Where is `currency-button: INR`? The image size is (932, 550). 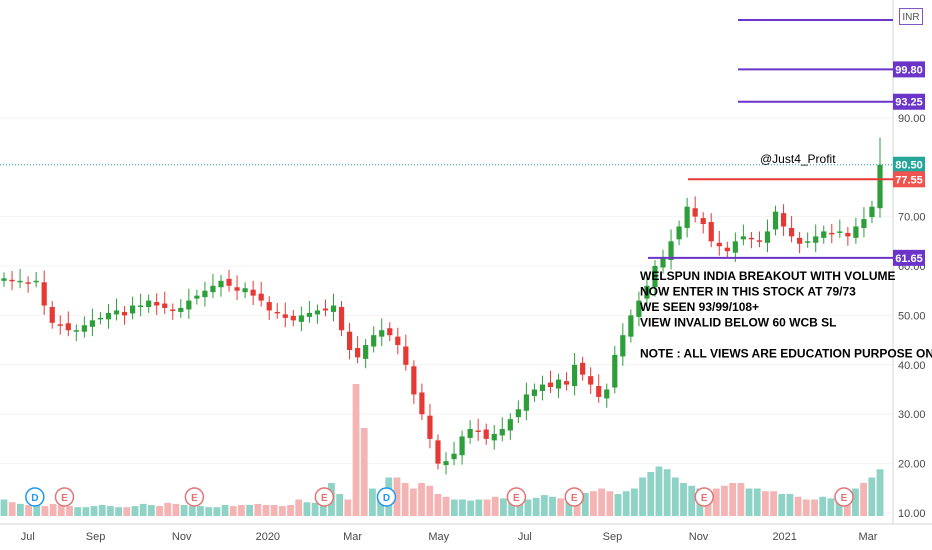
currency-button: INR is located at coordinates (911, 16).